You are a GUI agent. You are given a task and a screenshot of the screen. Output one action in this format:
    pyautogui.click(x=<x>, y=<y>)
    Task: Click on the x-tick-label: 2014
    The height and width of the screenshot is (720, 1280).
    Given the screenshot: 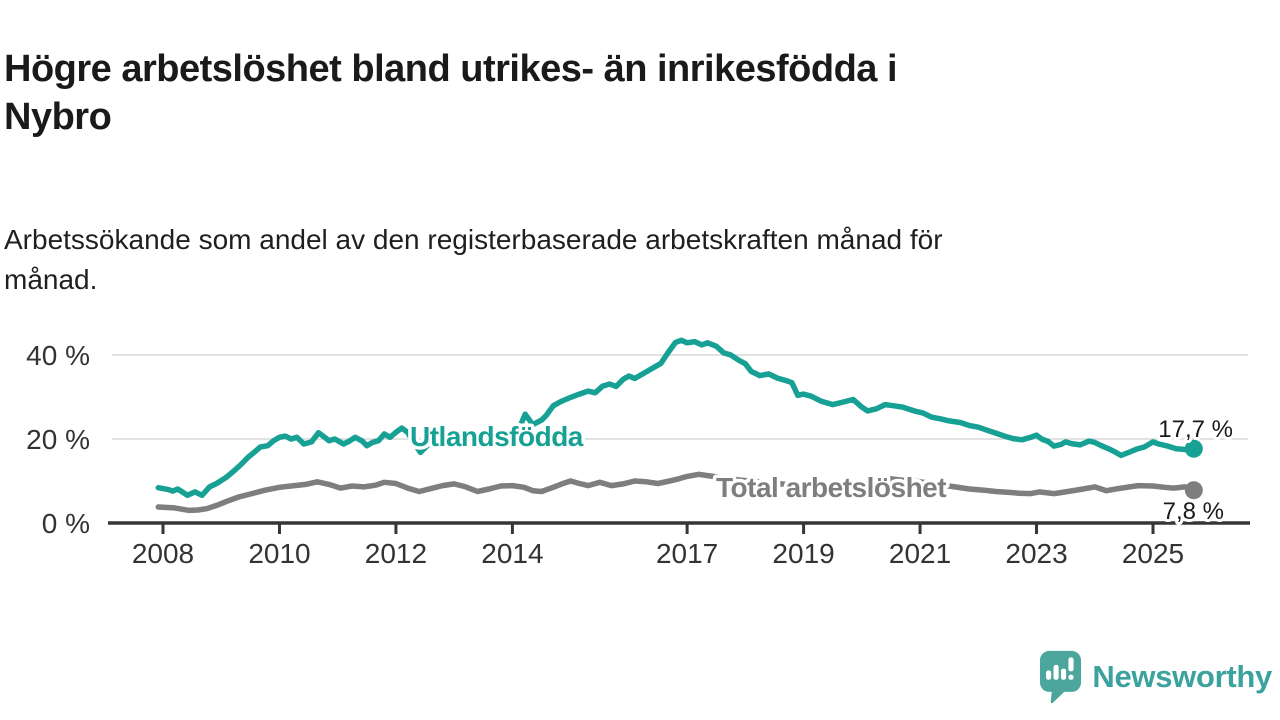 What is the action you would take?
    pyautogui.click(x=512, y=553)
    